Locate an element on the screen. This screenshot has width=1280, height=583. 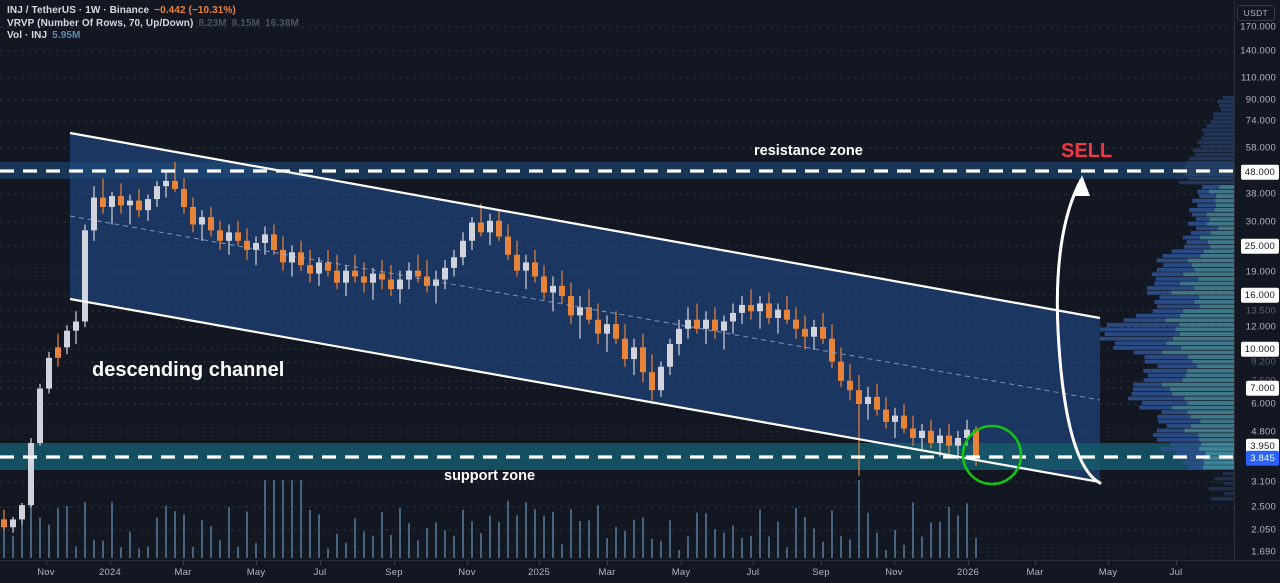
volume-bars is located at coordinates (490, 519).